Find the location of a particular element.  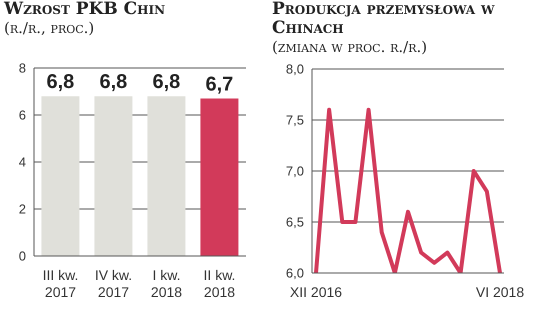

x-tick-label: III kw. 2017 is located at coordinates (60, 283).